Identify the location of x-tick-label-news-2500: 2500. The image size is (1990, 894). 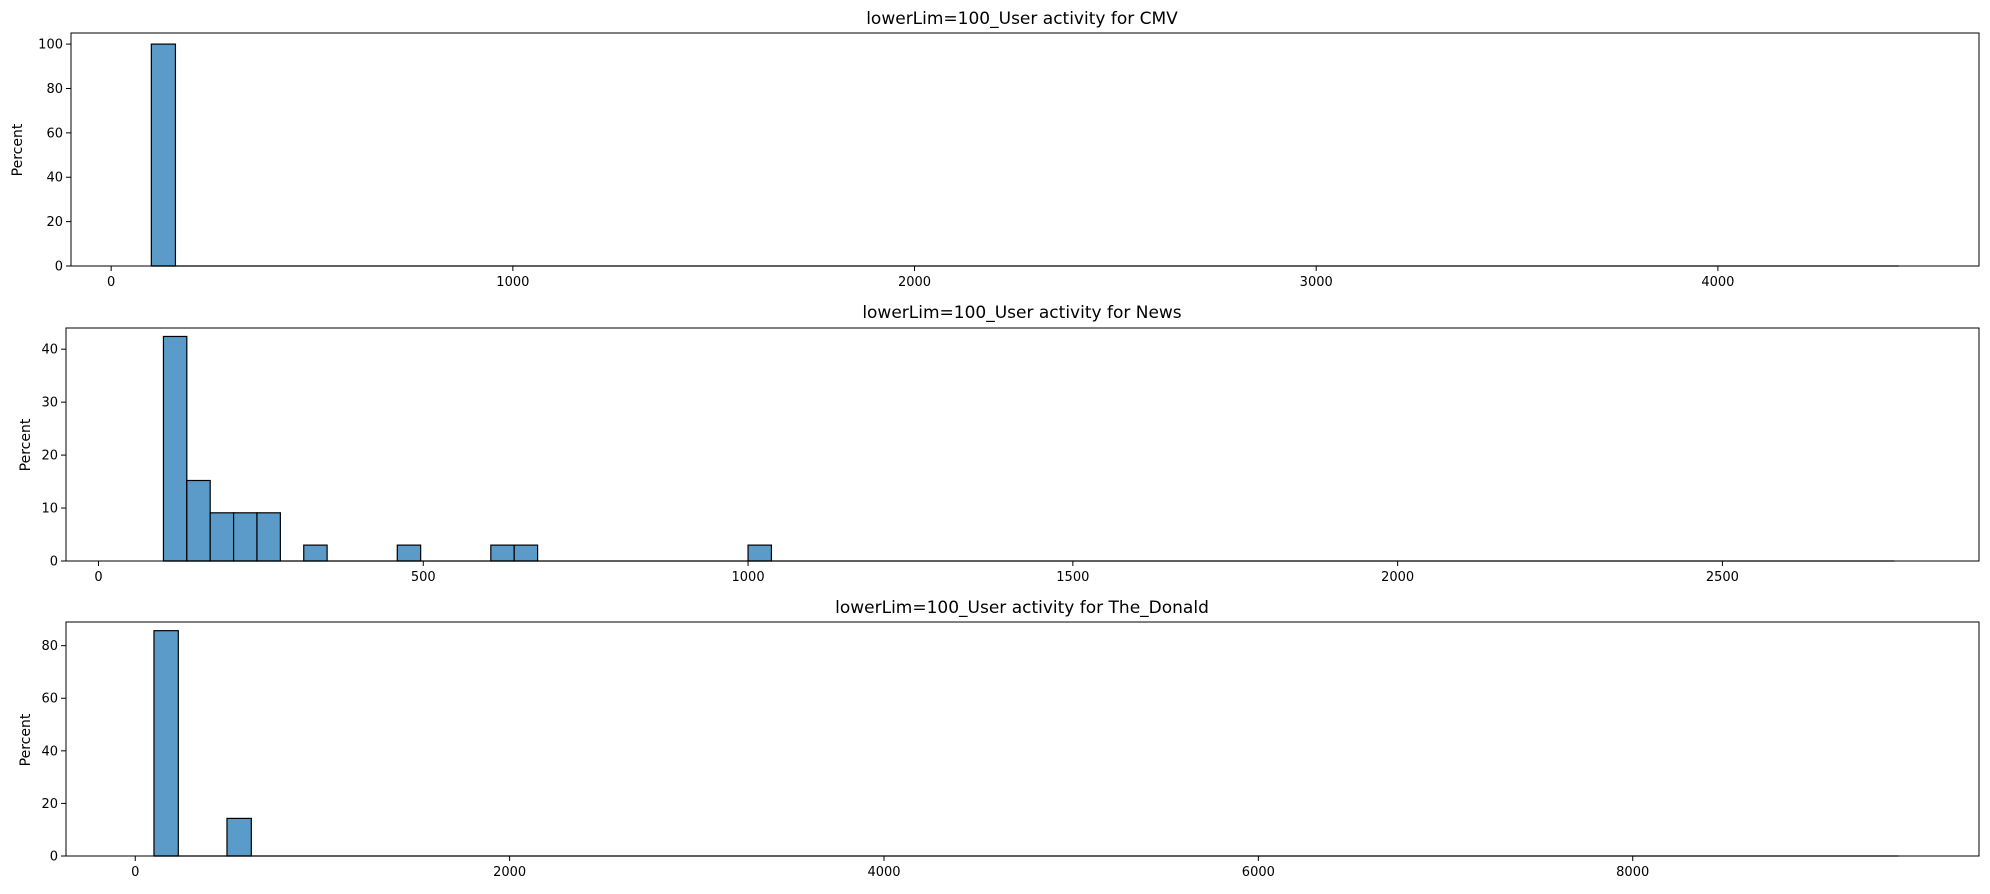
(1722, 577).